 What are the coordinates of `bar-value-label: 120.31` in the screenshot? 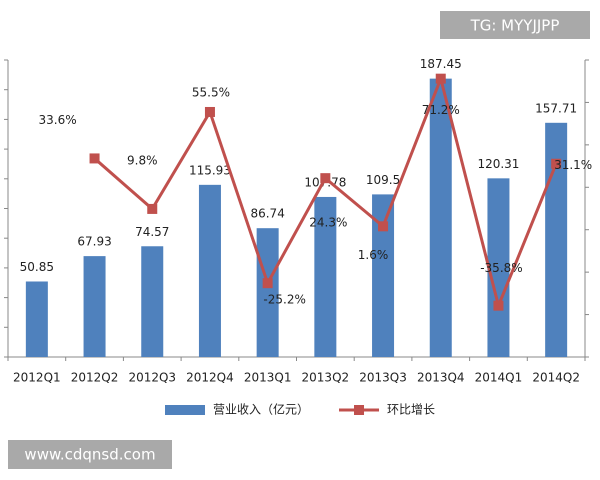 It's located at (498, 164).